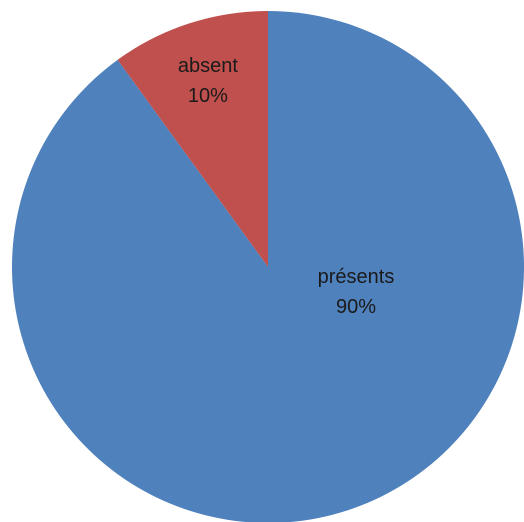 The height and width of the screenshot is (522, 524). What do you see at coordinates (356, 292) in the screenshot?
I see `slice-label-présents: présents 90%` at bounding box center [356, 292].